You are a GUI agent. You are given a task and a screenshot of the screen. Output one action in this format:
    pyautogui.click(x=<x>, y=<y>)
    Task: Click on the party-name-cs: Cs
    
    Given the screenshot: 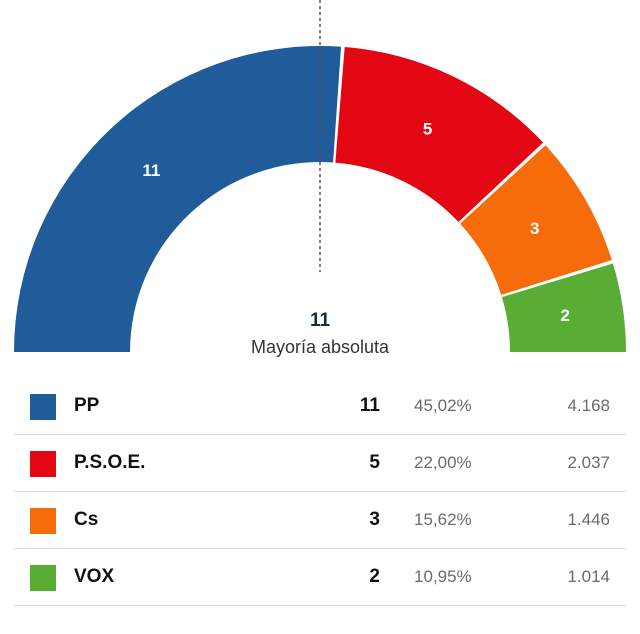 What is the action you would take?
    pyautogui.click(x=86, y=519)
    